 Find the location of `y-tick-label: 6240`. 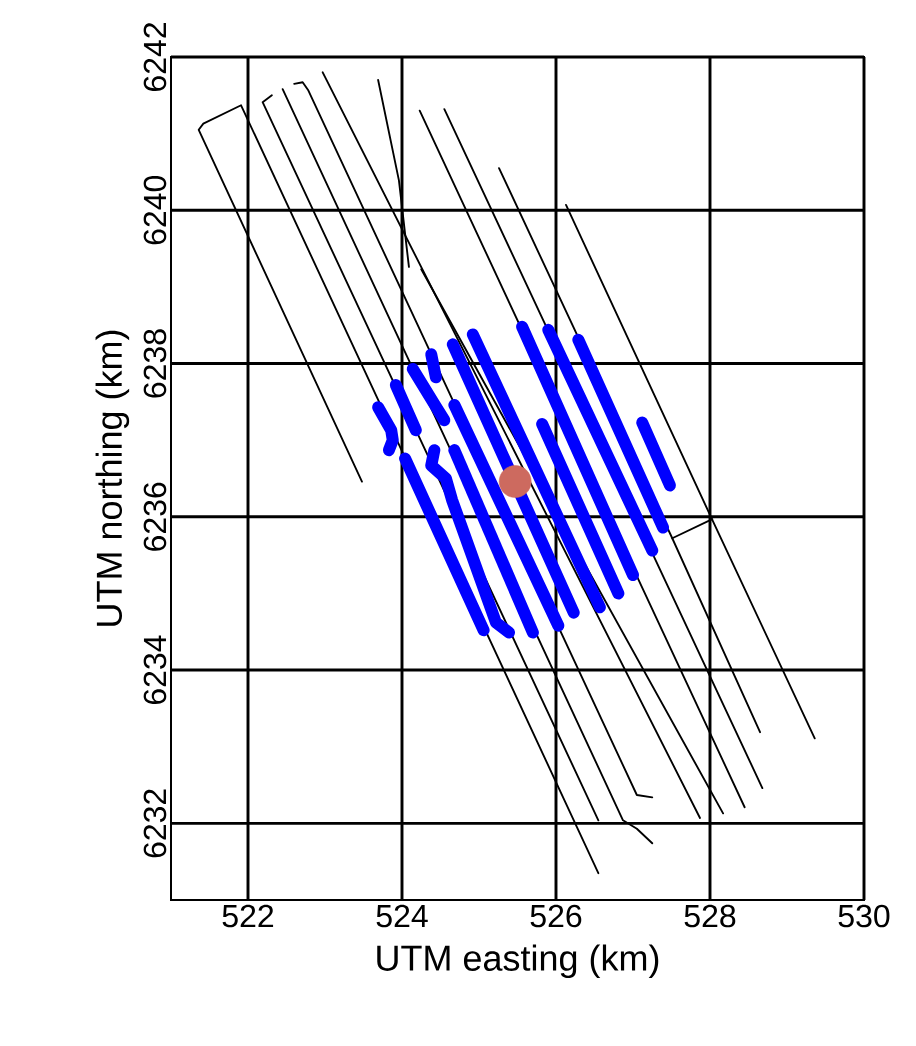

y-tick-label: 6240 is located at coordinates (155, 210).